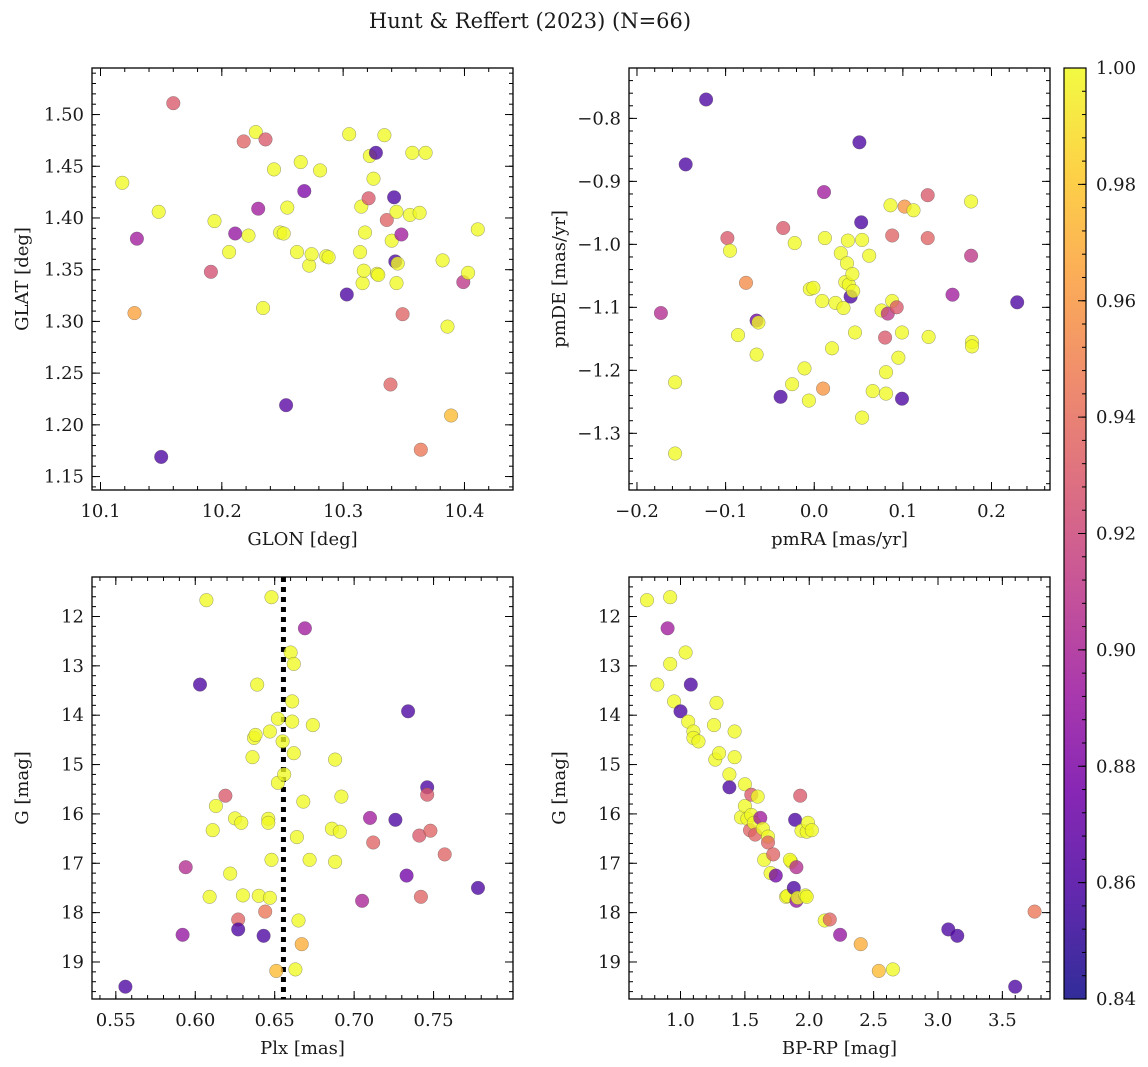  Describe the element at coordinates (609, 765) in the screenshot. I see `y-tick-label: 15` at that location.